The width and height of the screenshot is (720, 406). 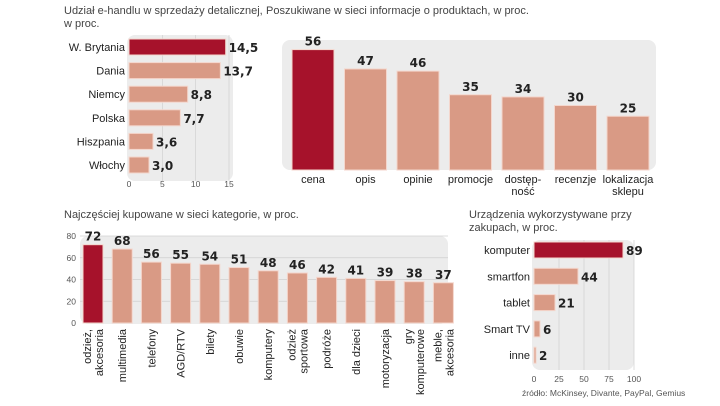 What do you see at coordinates (634, 379) in the screenshot?
I see `tick-label: 100` at bounding box center [634, 379].